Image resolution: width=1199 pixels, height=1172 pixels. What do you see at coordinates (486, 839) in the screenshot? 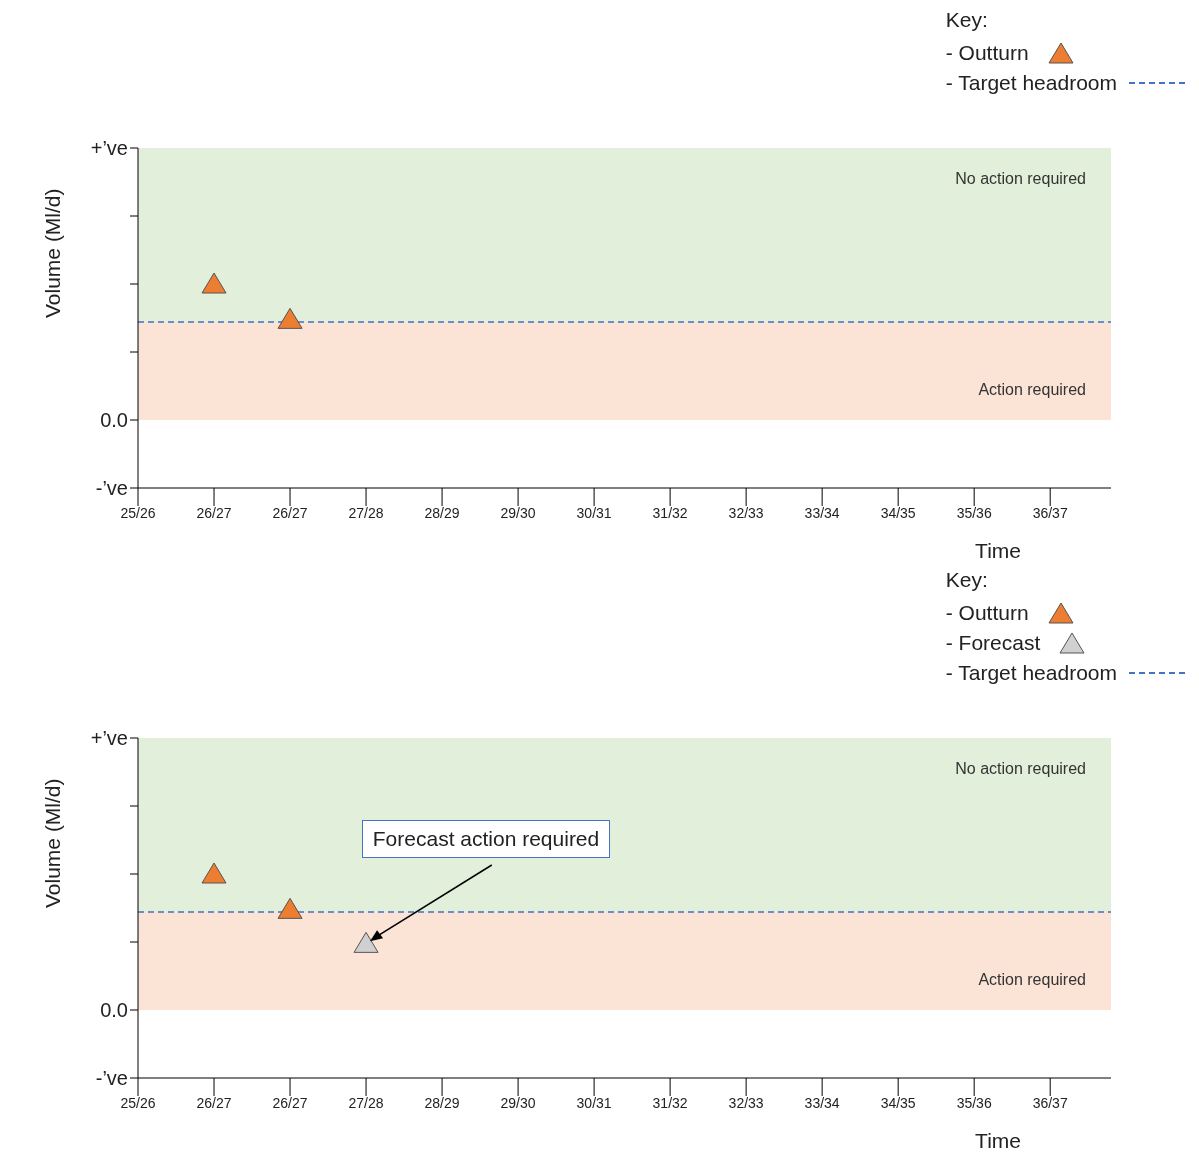
I see `annotation: Forecast action required` at bounding box center [486, 839].